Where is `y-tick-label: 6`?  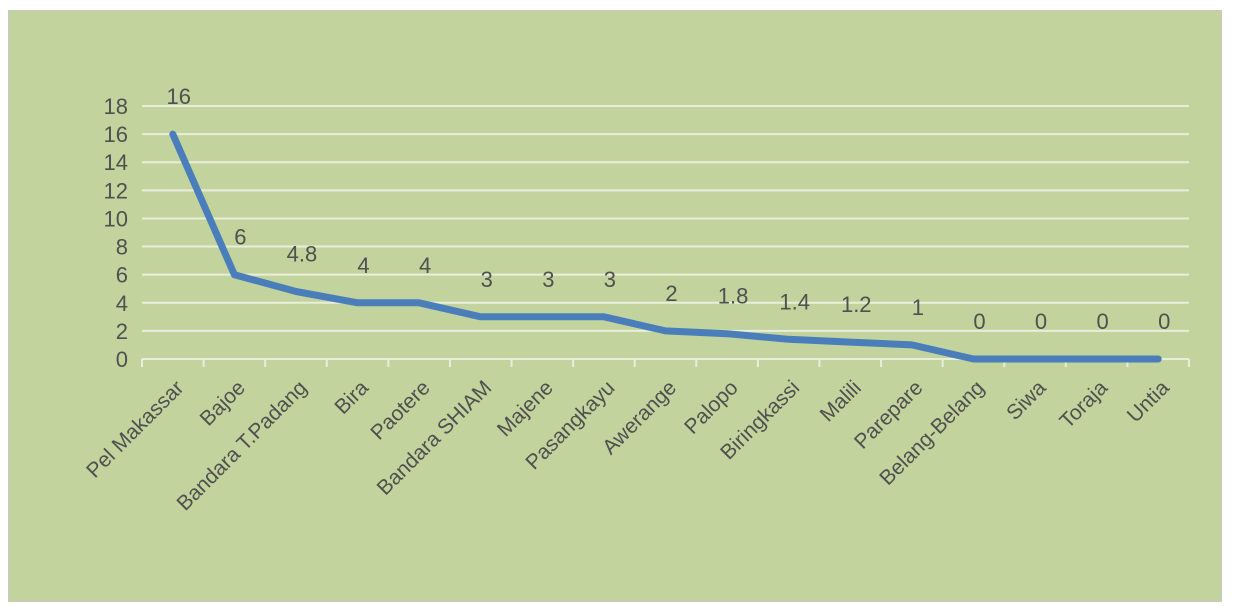 y-tick-label: 6 is located at coordinates (122, 275).